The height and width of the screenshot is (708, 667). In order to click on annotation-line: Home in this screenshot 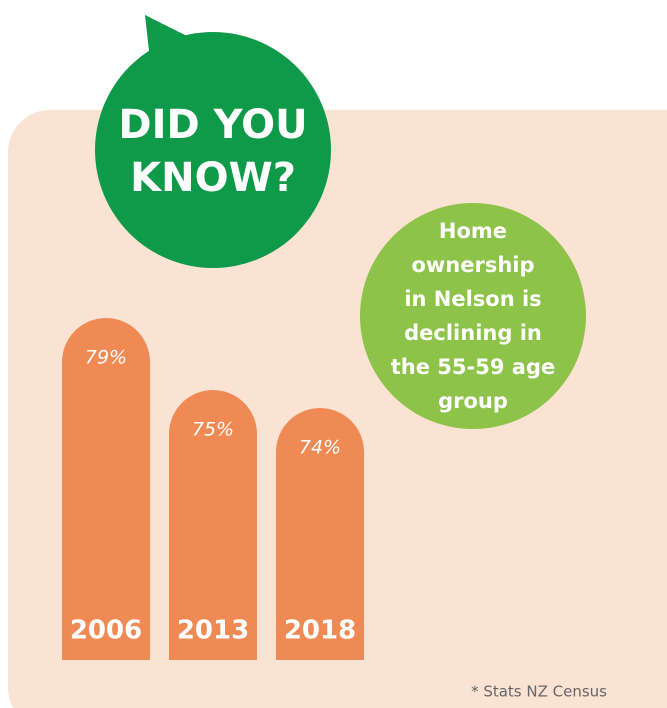, I will do `click(473, 231)`.